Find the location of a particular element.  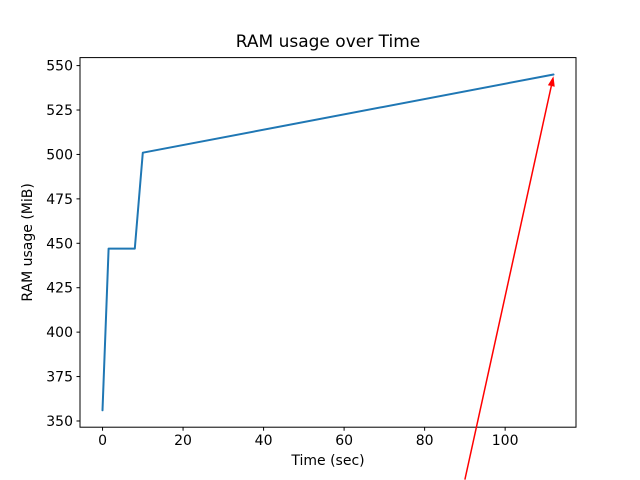

y-tick-label: 375 is located at coordinates (59, 378).